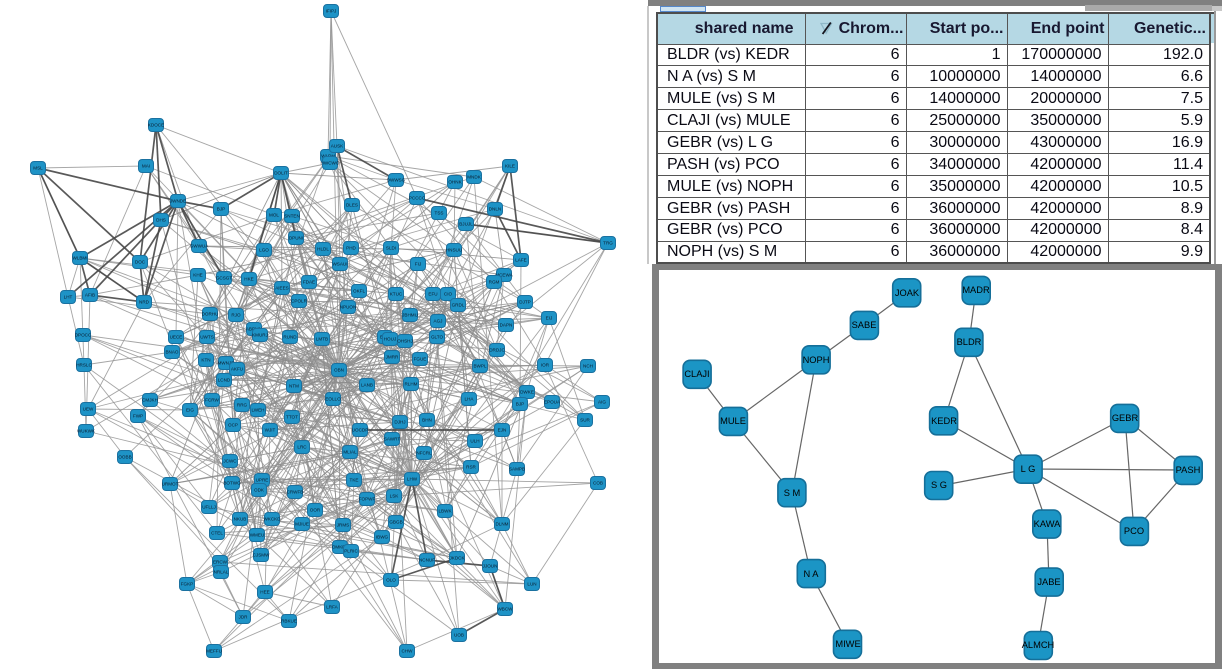 The height and width of the screenshot is (669, 1222). I want to click on svg-text: ODK, so click(259, 490).